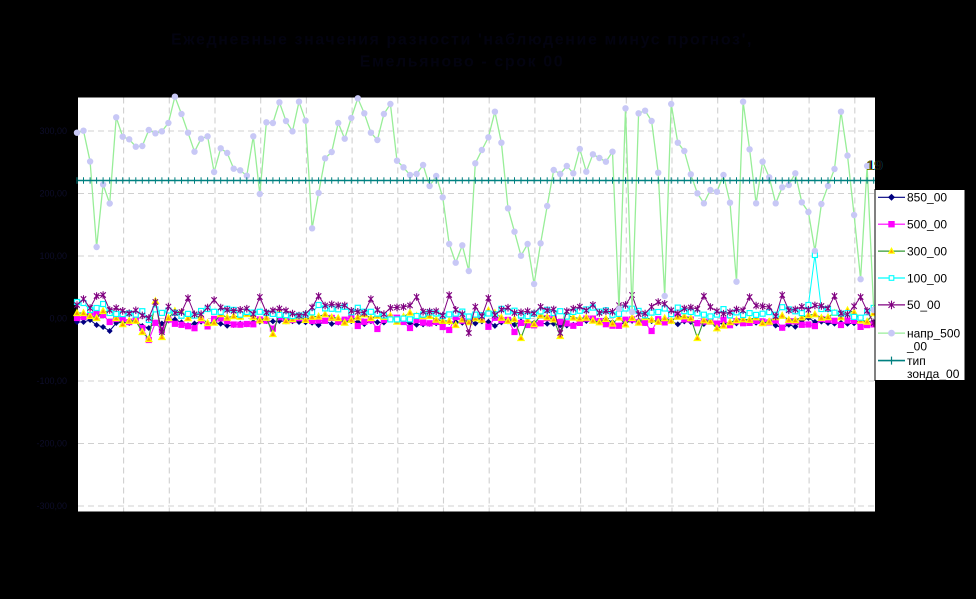  I want to click on svg-text: напр_500, so click(933, 333).